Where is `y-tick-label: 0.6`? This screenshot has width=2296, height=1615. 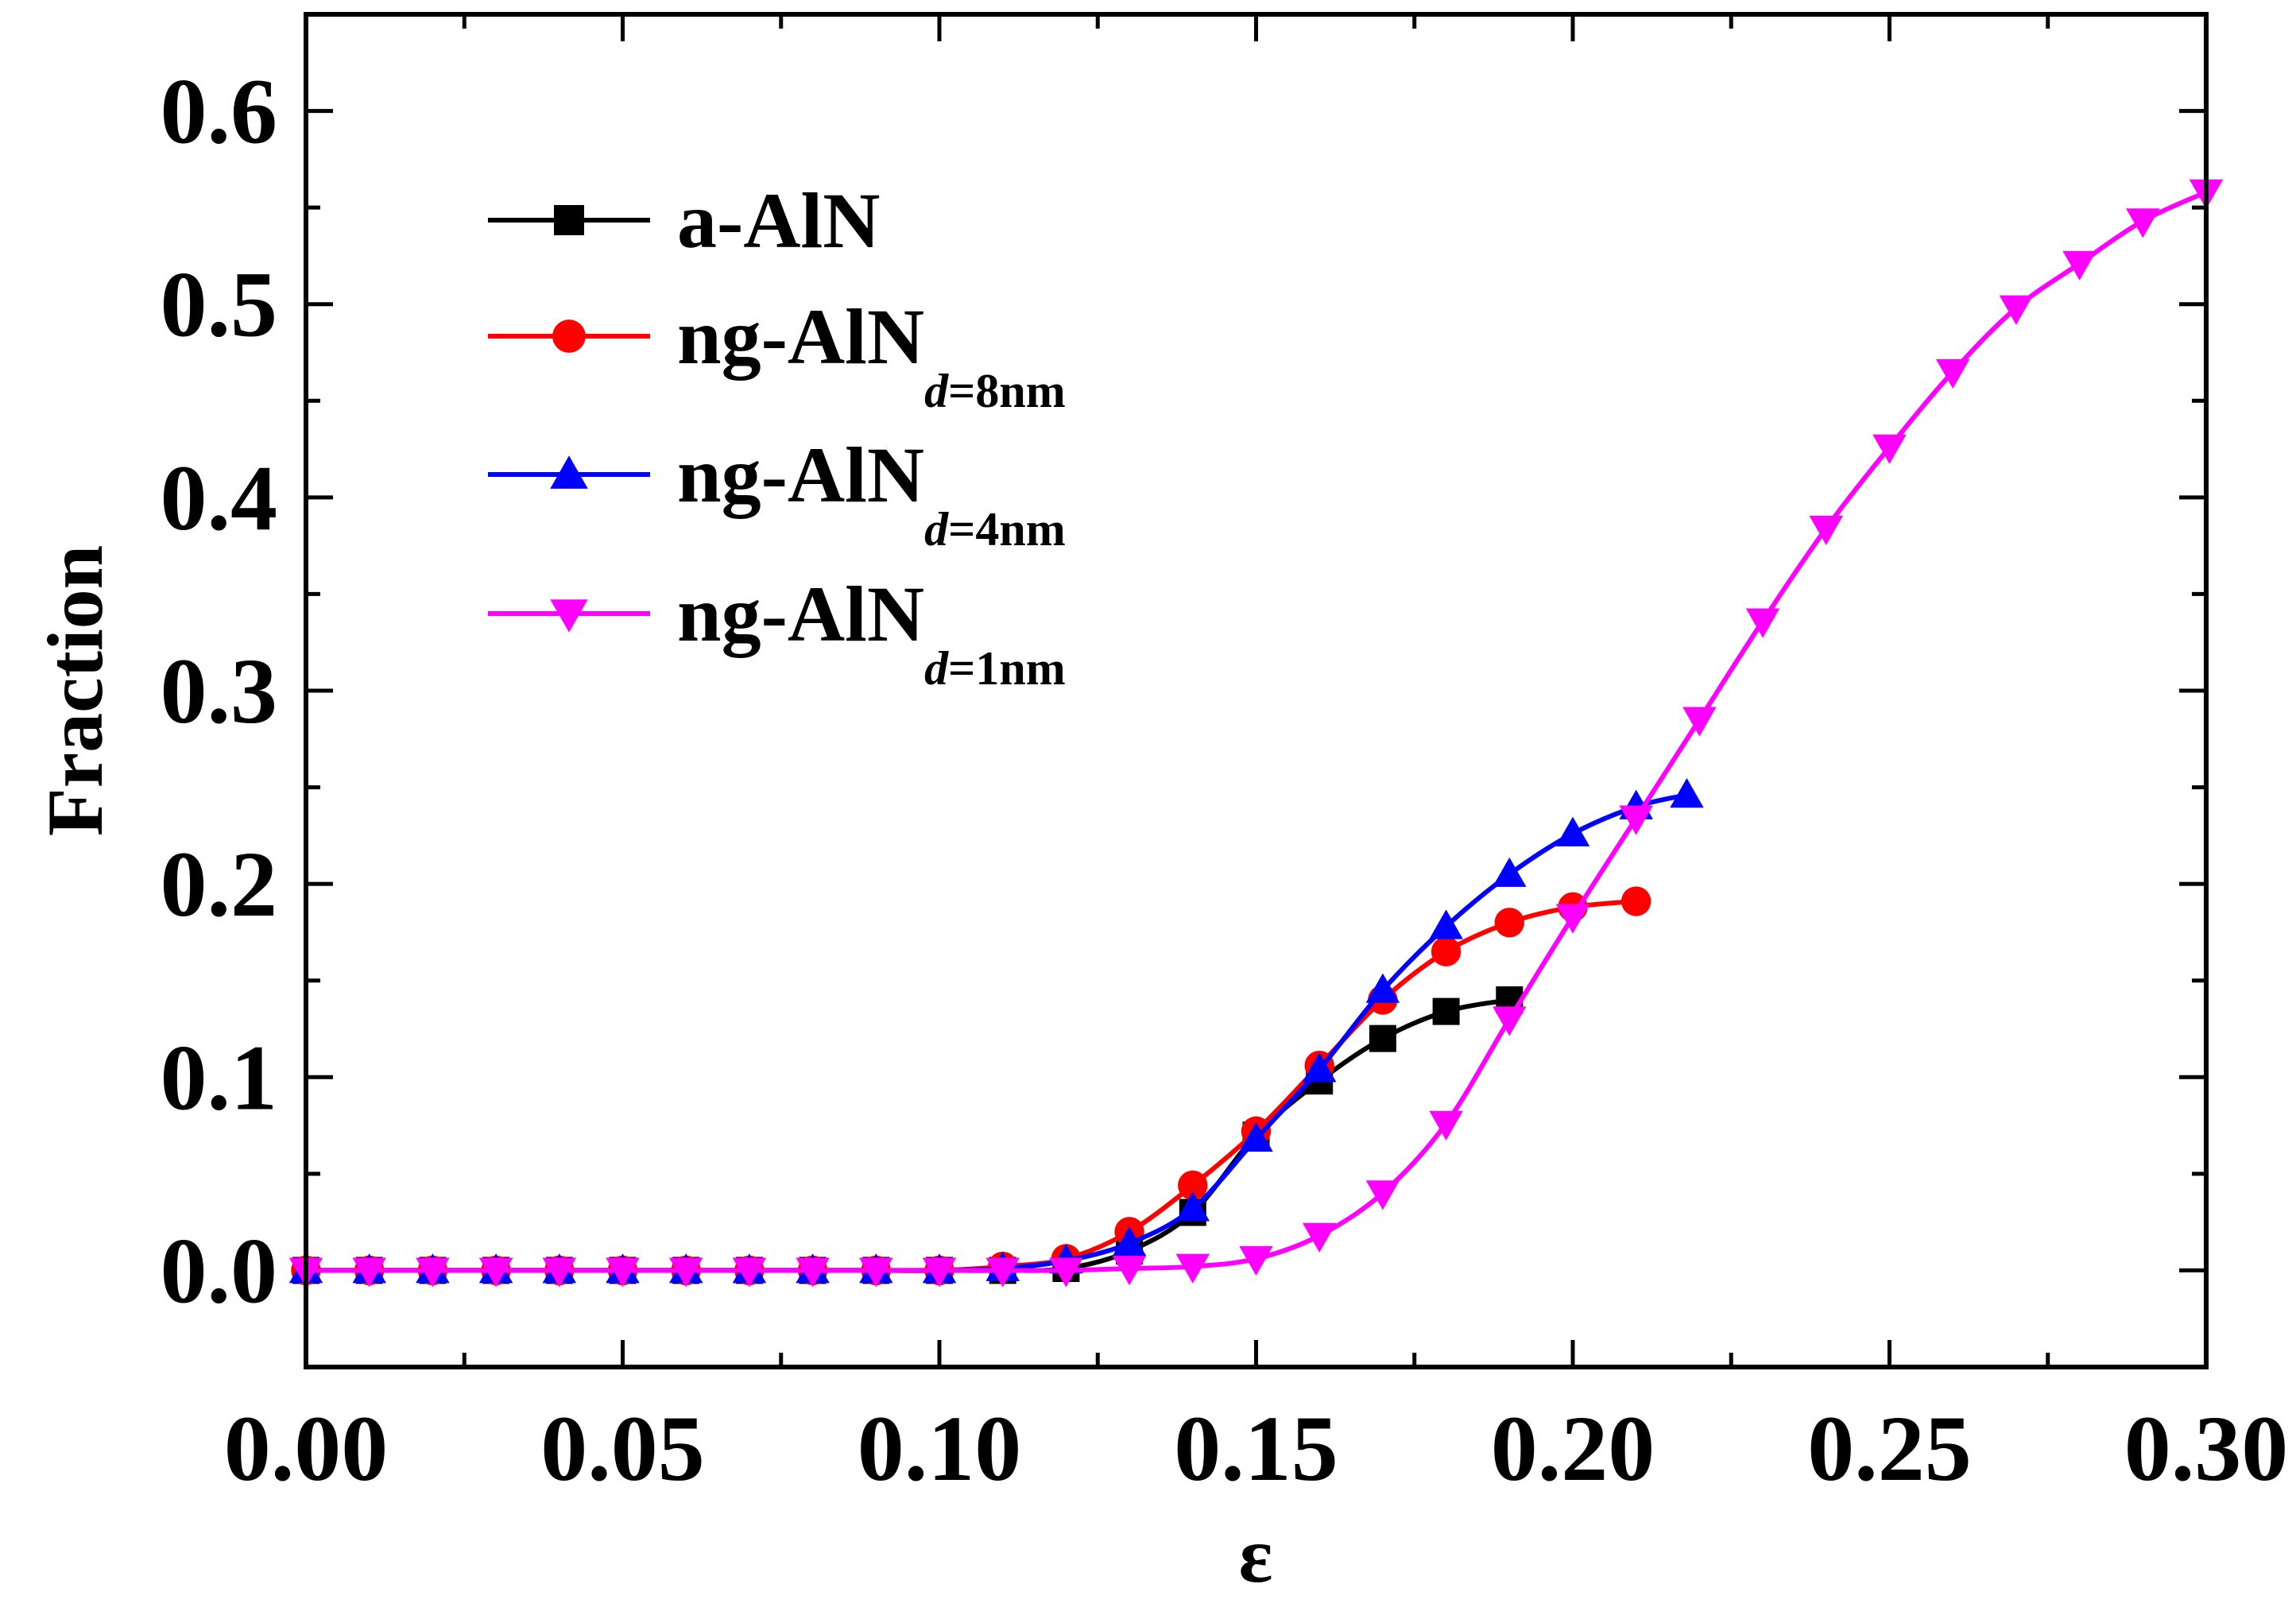
y-tick-label: 0.6 is located at coordinates (219, 112).